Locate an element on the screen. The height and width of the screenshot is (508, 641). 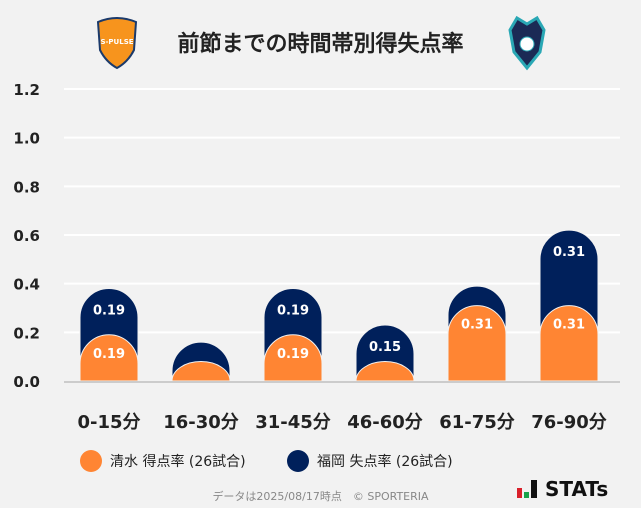
stats-text: STATs is located at coordinates (577, 489).